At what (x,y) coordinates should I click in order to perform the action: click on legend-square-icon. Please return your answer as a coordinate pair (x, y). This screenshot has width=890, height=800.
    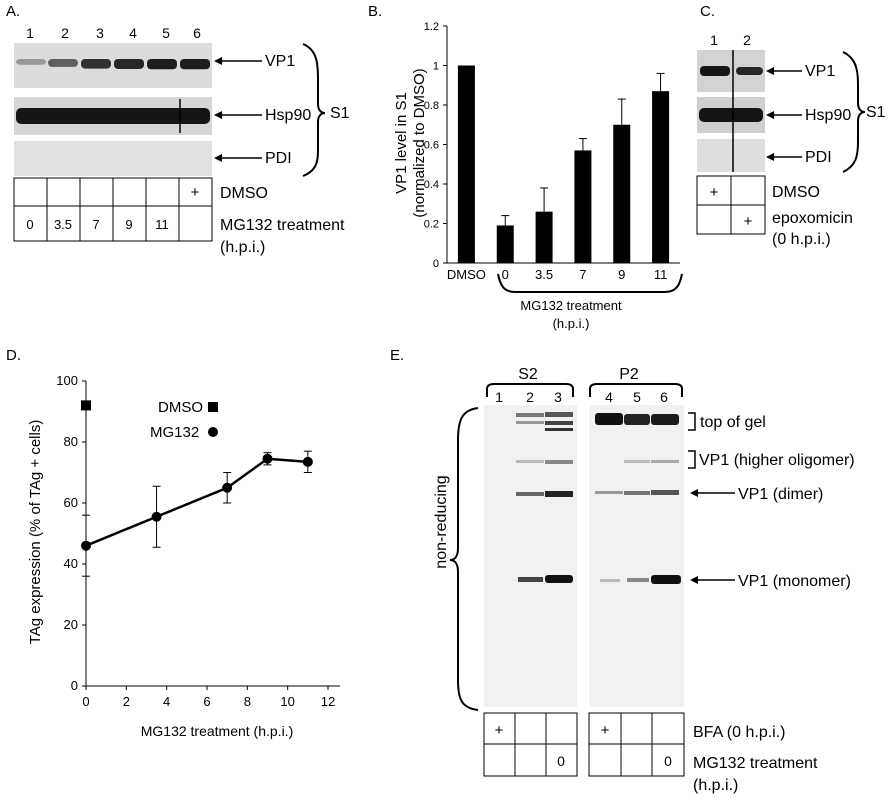
    Looking at the image, I should click on (213, 407).